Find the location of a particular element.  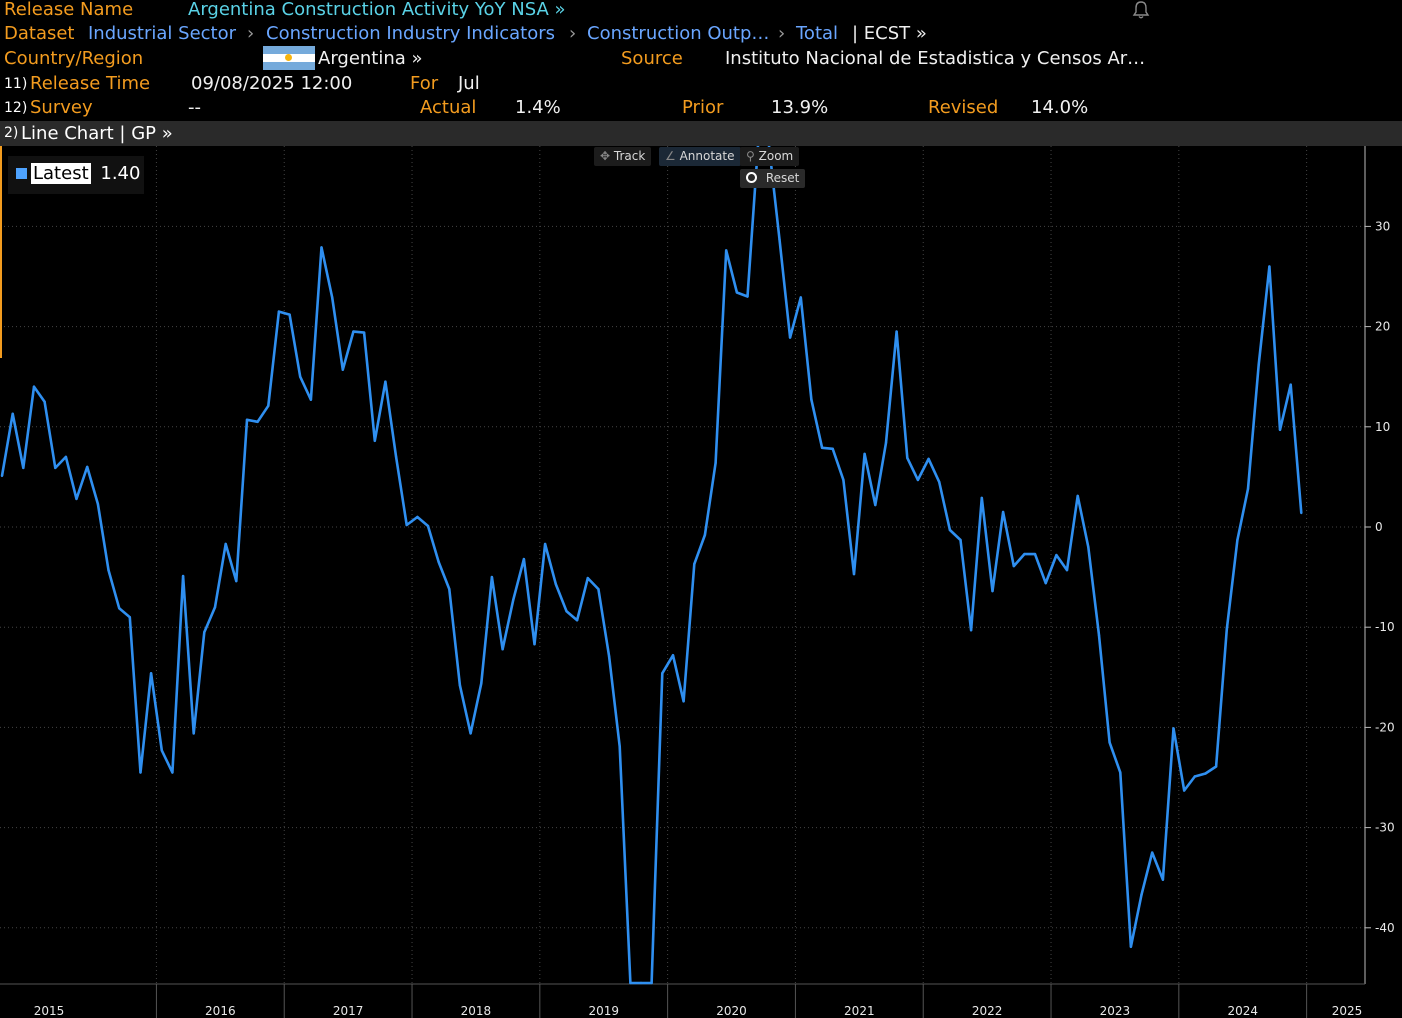

reset-button: Reset is located at coordinates (773, 178).